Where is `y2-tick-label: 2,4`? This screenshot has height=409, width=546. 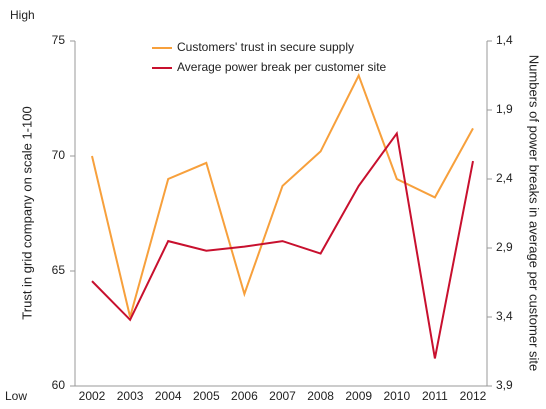
y2-tick-label: 2,4 is located at coordinates (504, 178).